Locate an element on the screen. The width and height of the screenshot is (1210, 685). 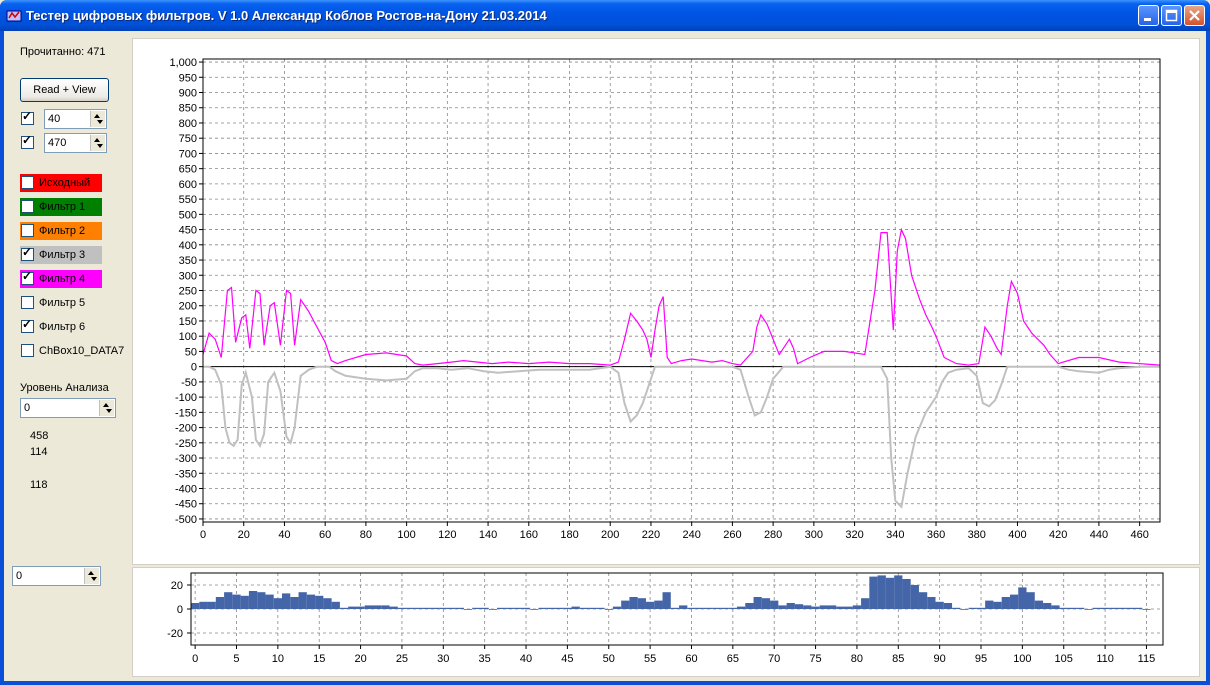
maximize-button is located at coordinates (1171, 15).